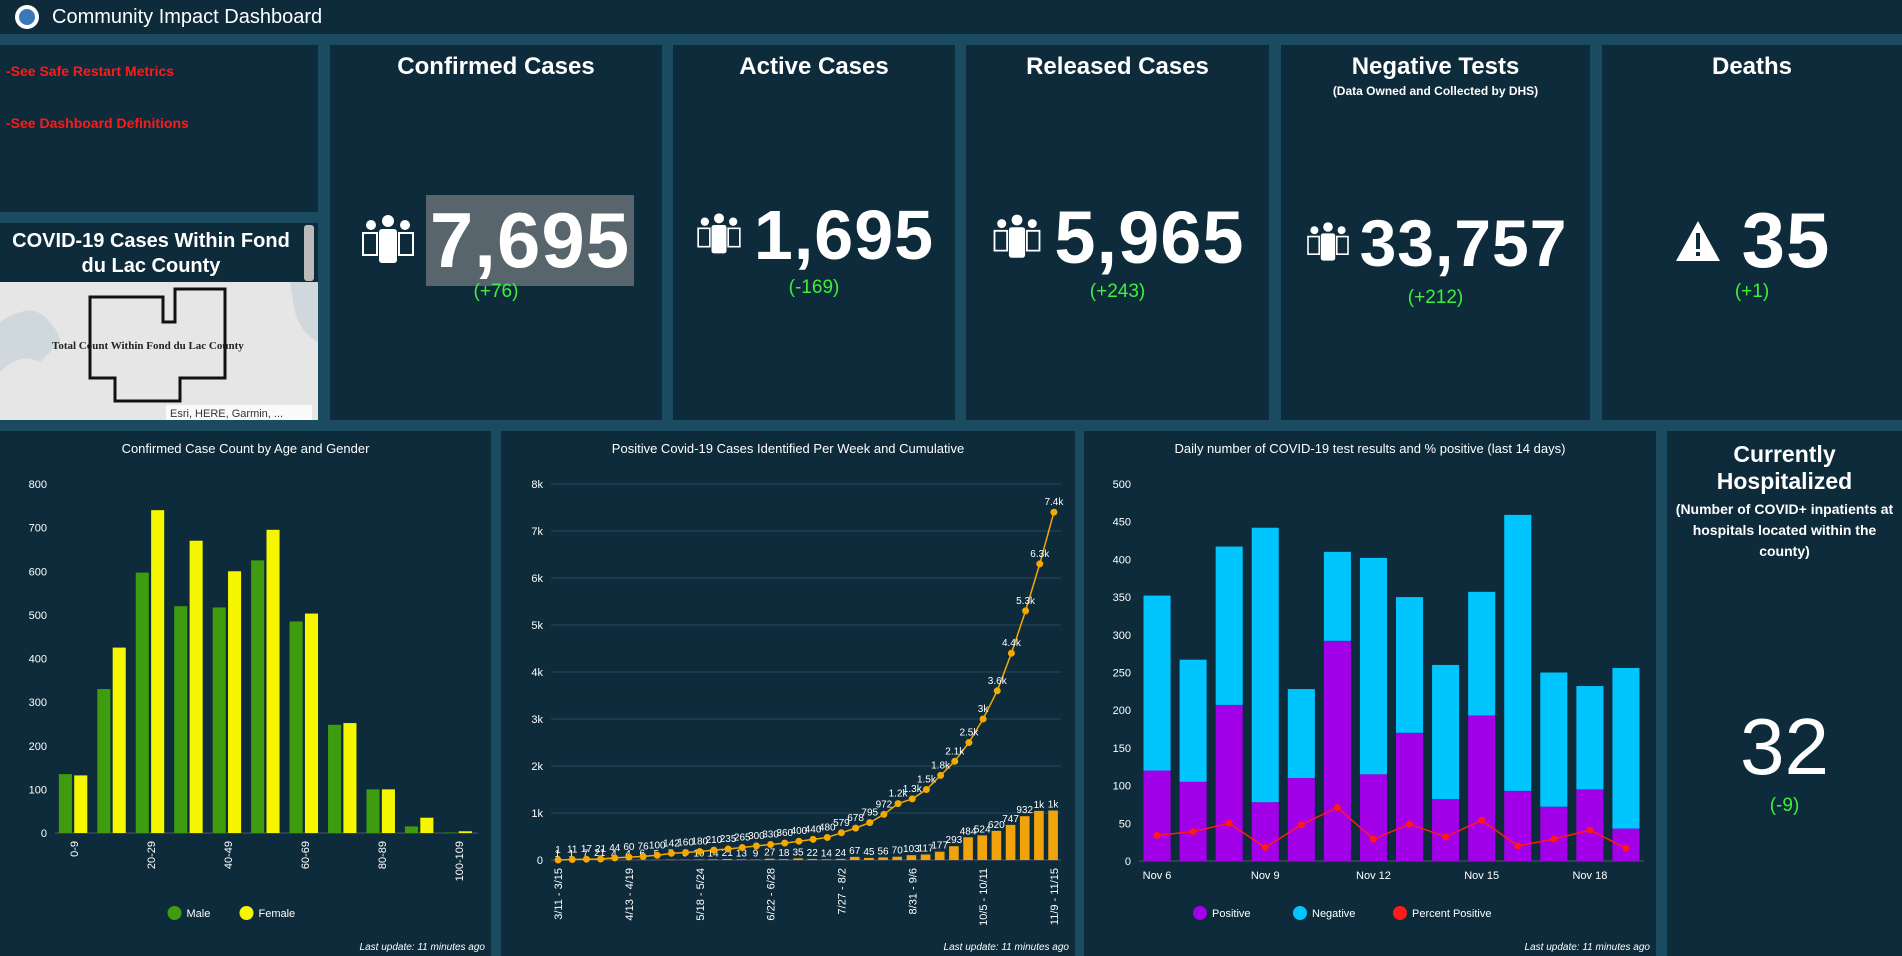 This screenshot has width=1902, height=956. Describe the element at coordinates (799, 852) in the screenshot. I see `data-label: 35` at that location.